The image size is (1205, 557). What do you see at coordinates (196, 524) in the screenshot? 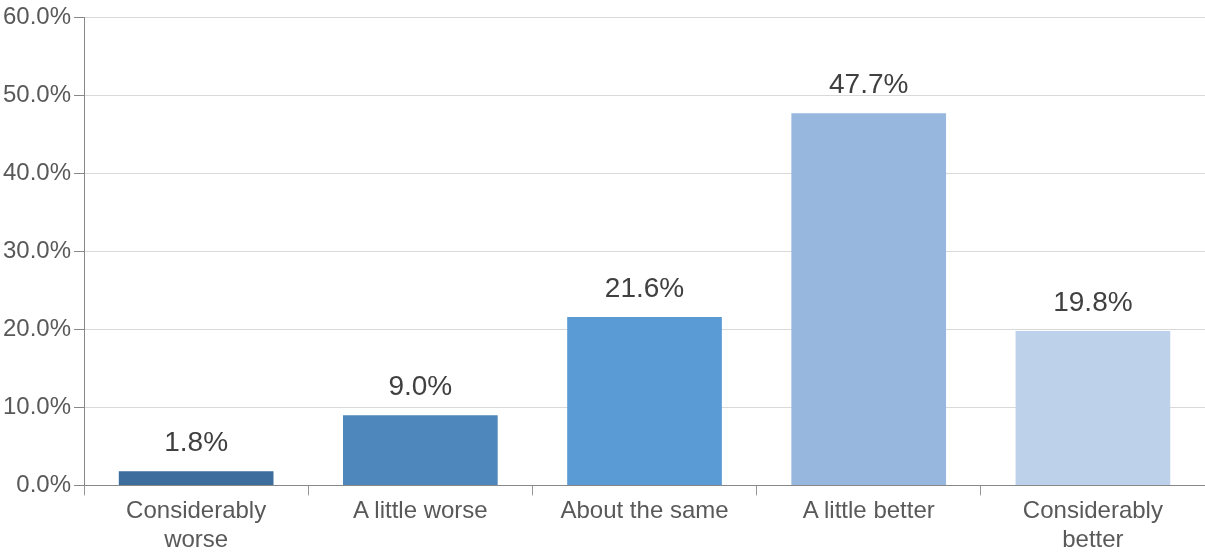
I see `x-tick-label: Considerably worse` at bounding box center [196, 524].